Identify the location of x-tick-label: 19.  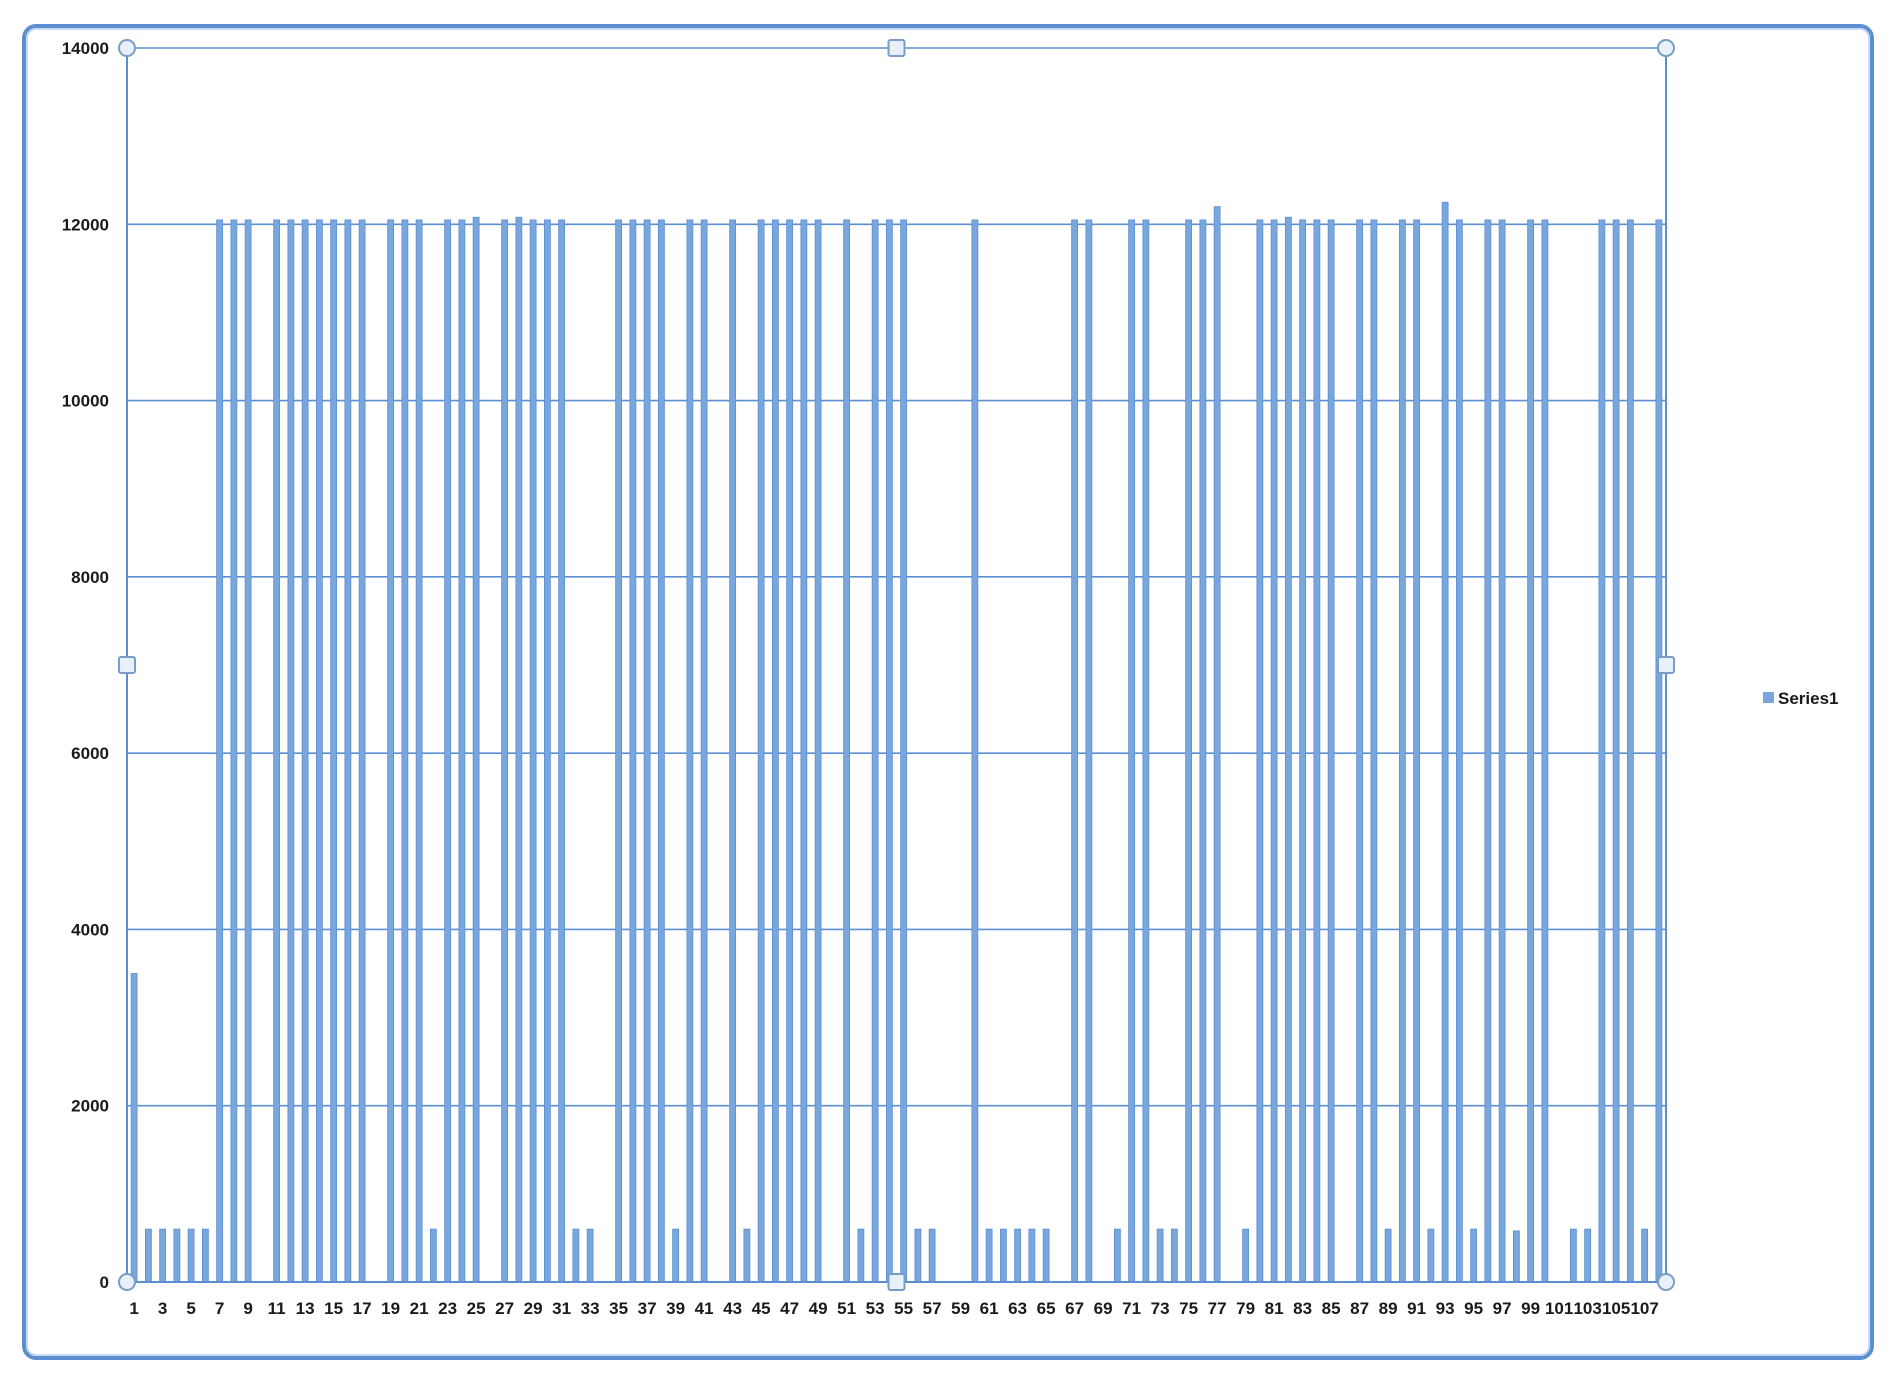
(390, 1308).